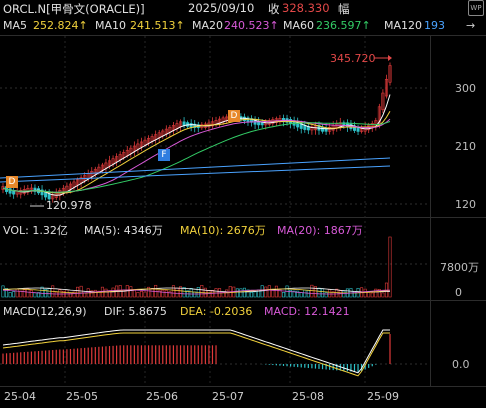  I want to click on low-price-label: 120.978, so click(69, 205).